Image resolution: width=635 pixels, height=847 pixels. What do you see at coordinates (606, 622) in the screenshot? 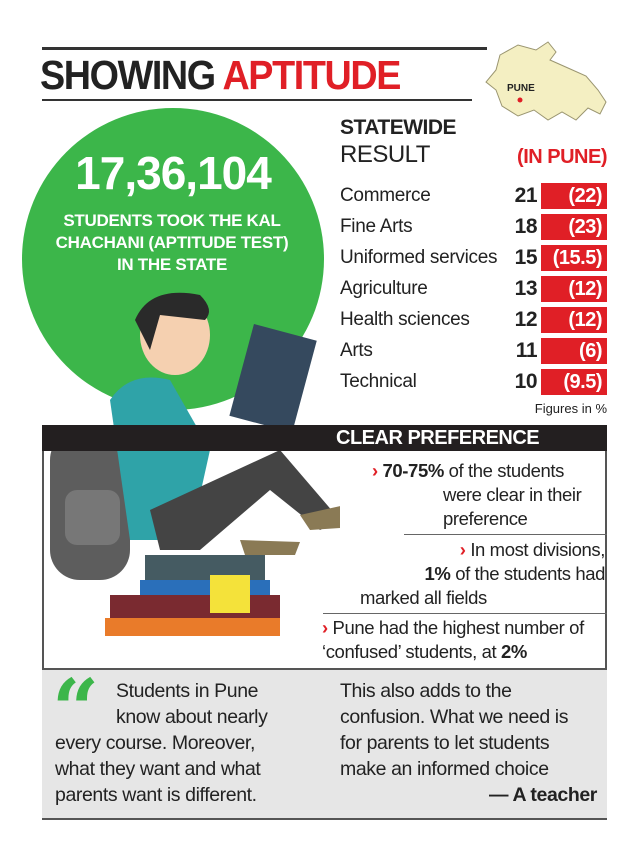
I see `frame-right` at bounding box center [606, 622].